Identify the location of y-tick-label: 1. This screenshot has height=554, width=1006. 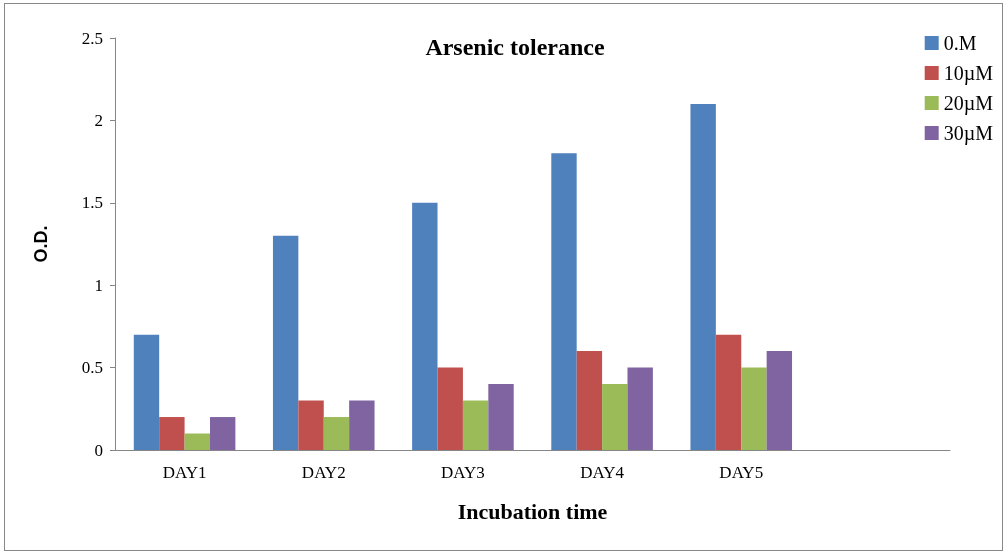
(98, 285).